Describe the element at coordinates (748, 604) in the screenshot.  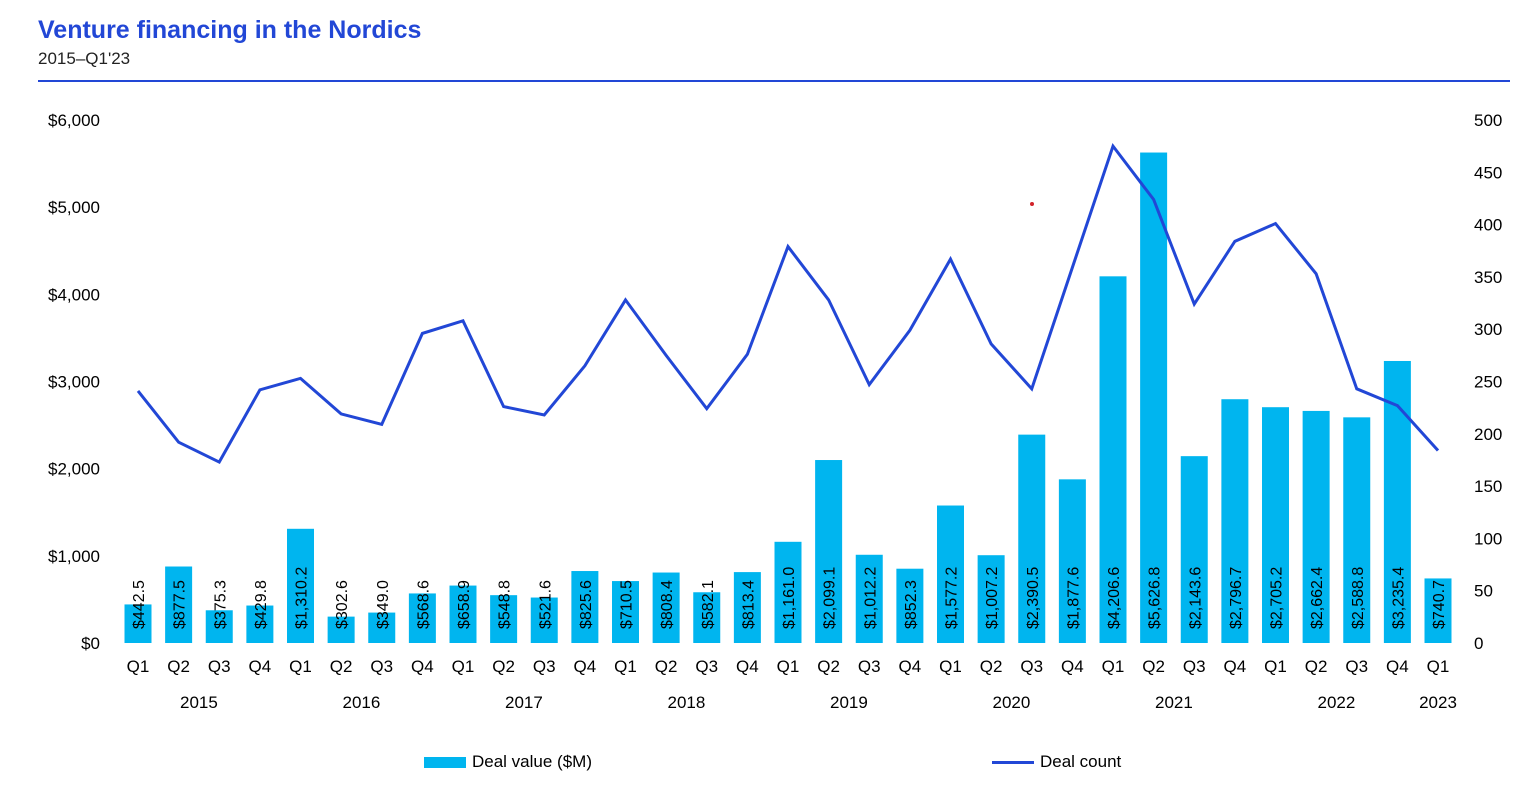
I see `bar-data-label: $813.4` at that location.